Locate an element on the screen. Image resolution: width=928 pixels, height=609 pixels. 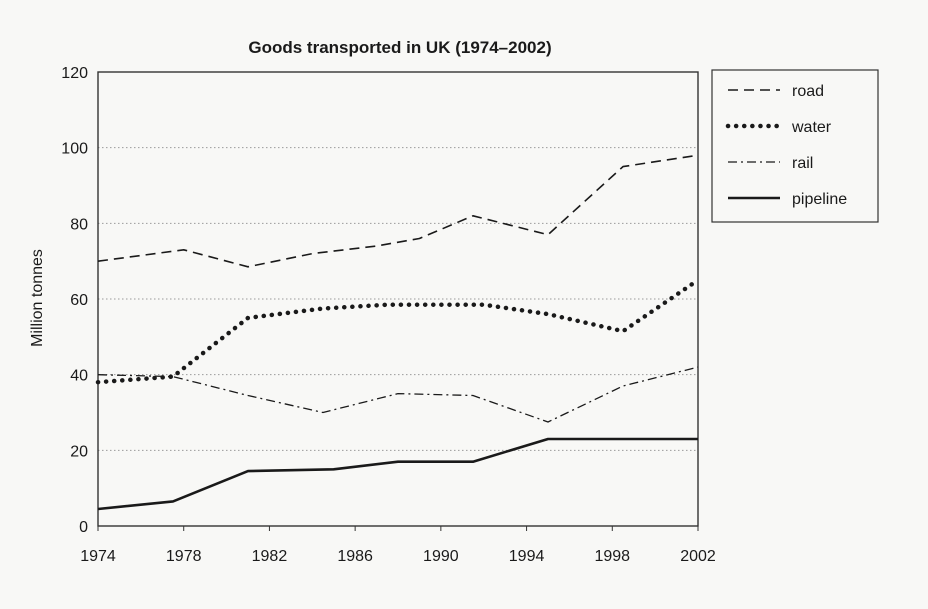
legend-label-water: water is located at coordinates (811, 127).